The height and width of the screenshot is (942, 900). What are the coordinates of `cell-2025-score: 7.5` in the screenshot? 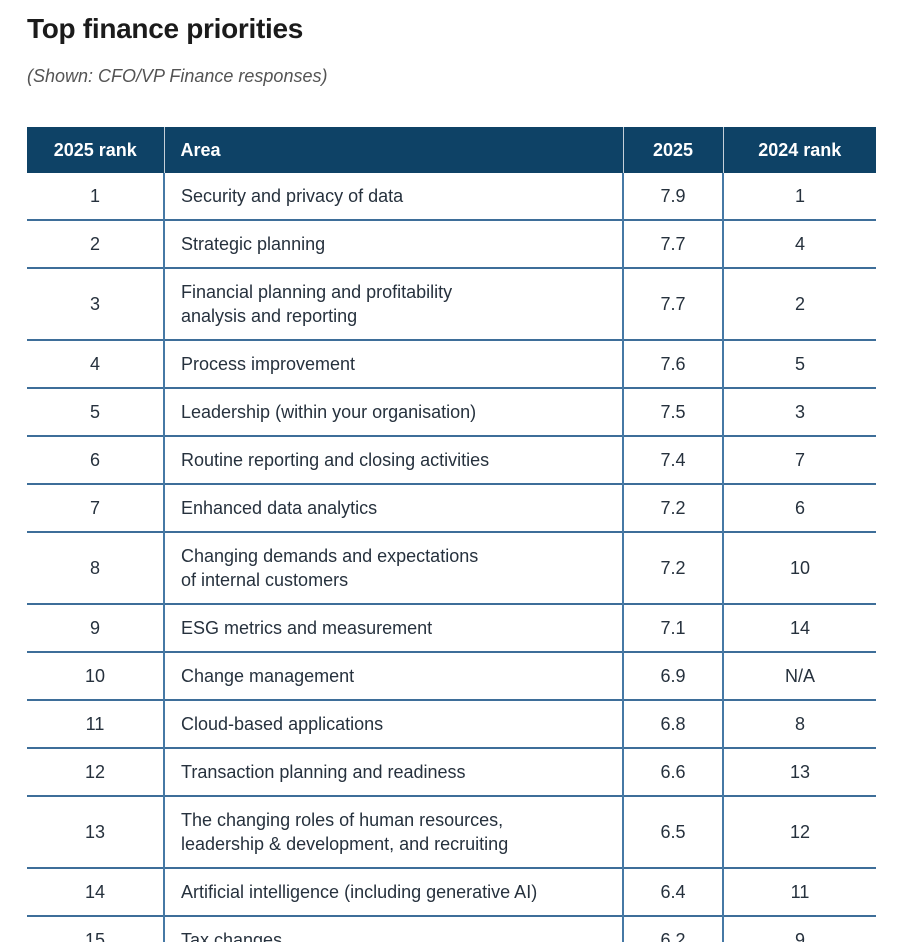 It's located at (672, 411).